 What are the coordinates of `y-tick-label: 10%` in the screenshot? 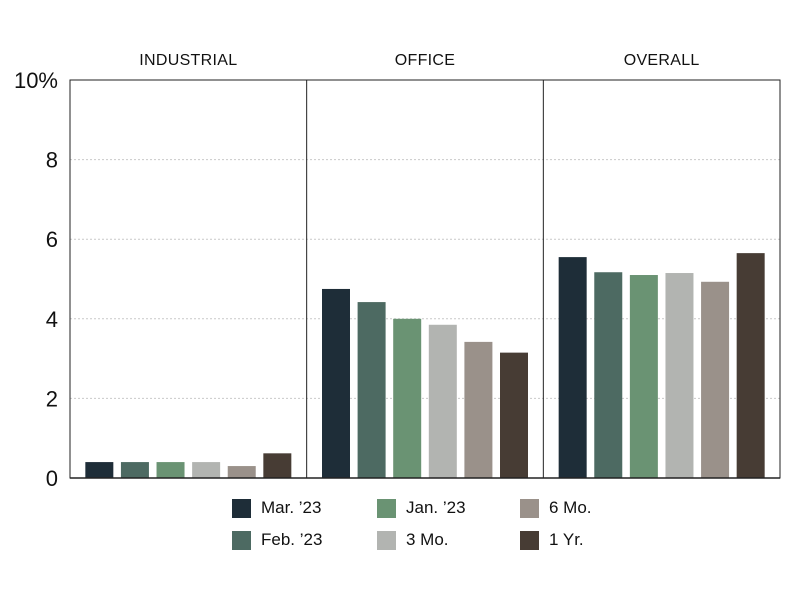 It's located at (36, 80).